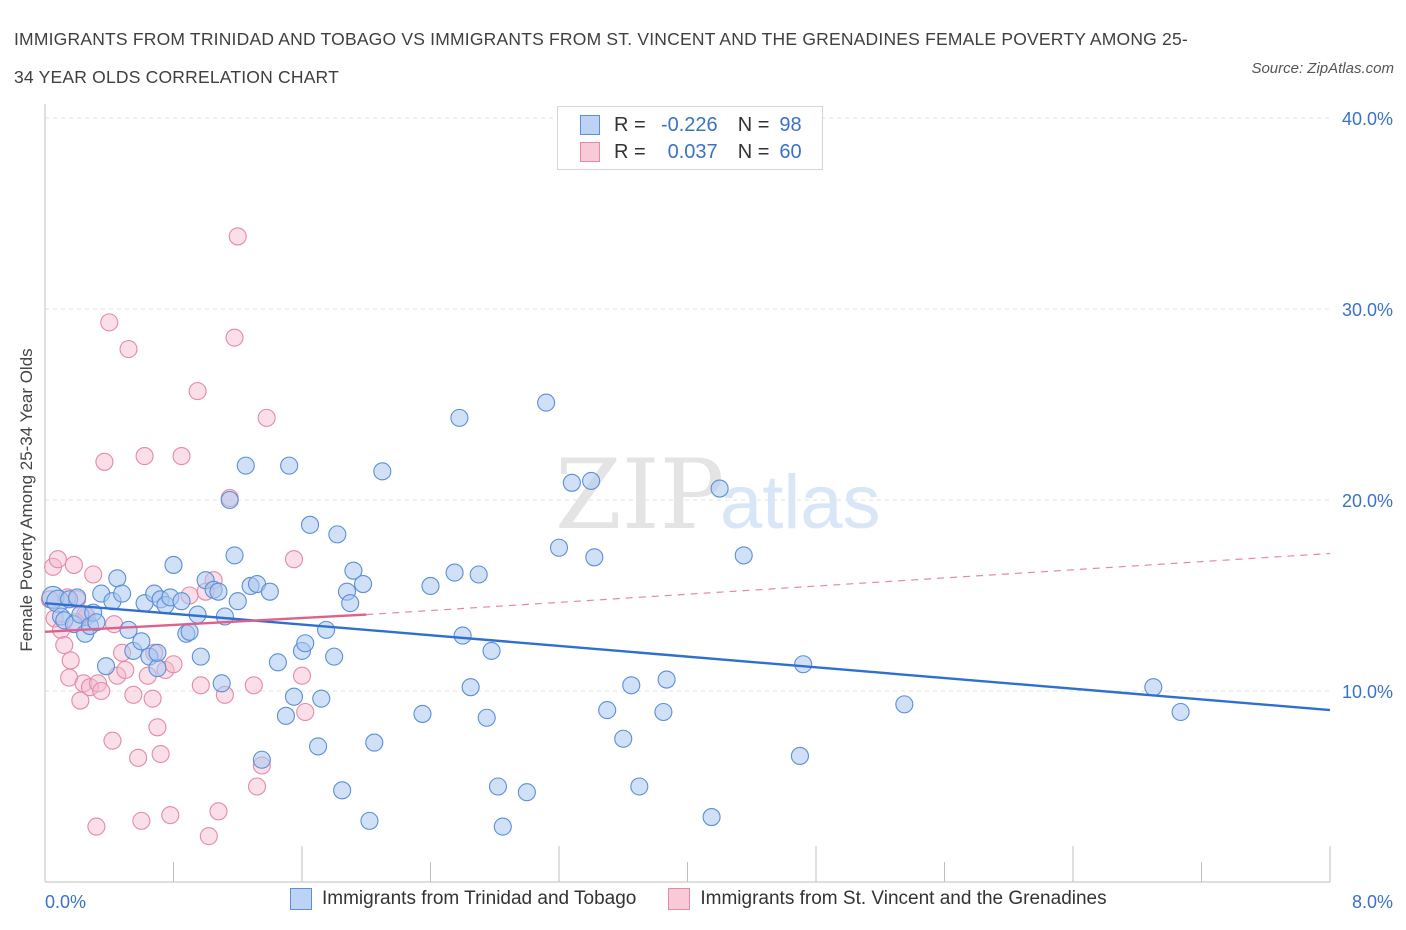 The width and height of the screenshot is (1406, 930). What do you see at coordinates (301, 899) in the screenshot?
I see `series-swatch-blue` at bounding box center [301, 899].